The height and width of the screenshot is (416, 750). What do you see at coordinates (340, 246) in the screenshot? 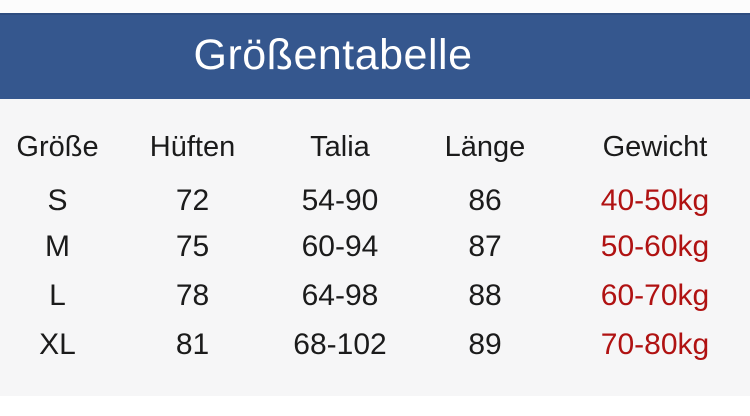
I see `cell-waist: 60-94` at bounding box center [340, 246].